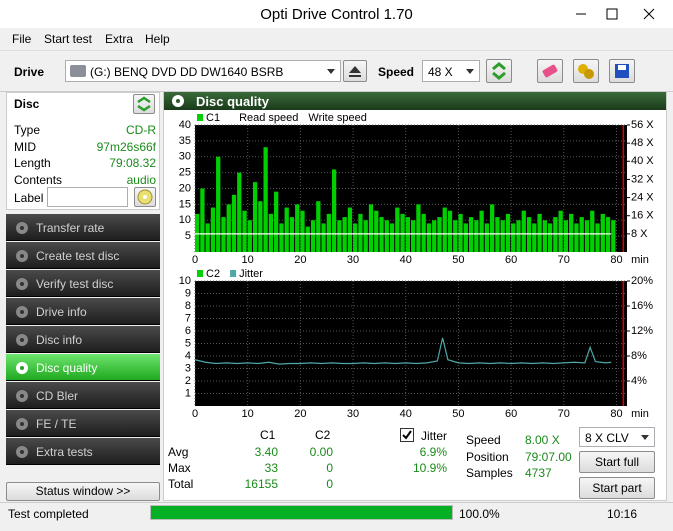 This screenshot has height=531, width=673. I want to click on y2-tick-label: 16%, so click(642, 306).